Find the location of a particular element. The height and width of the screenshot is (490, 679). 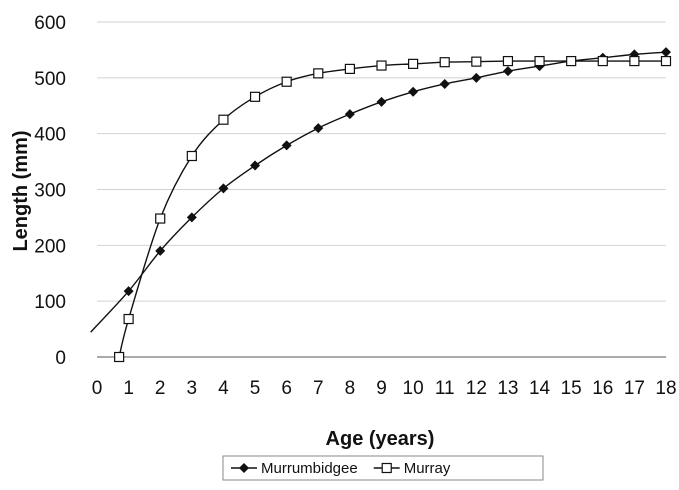

y-tick-label: 200 is located at coordinates (50, 246).